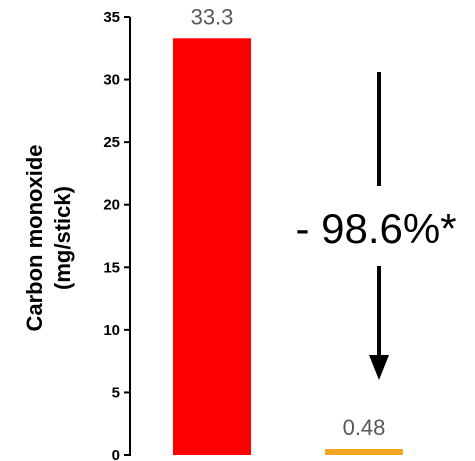 This screenshot has height=461, width=475. What do you see at coordinates (212, 16) in the screenshot?
I see `data-label: 33.3` at bounding box center [212, 16].